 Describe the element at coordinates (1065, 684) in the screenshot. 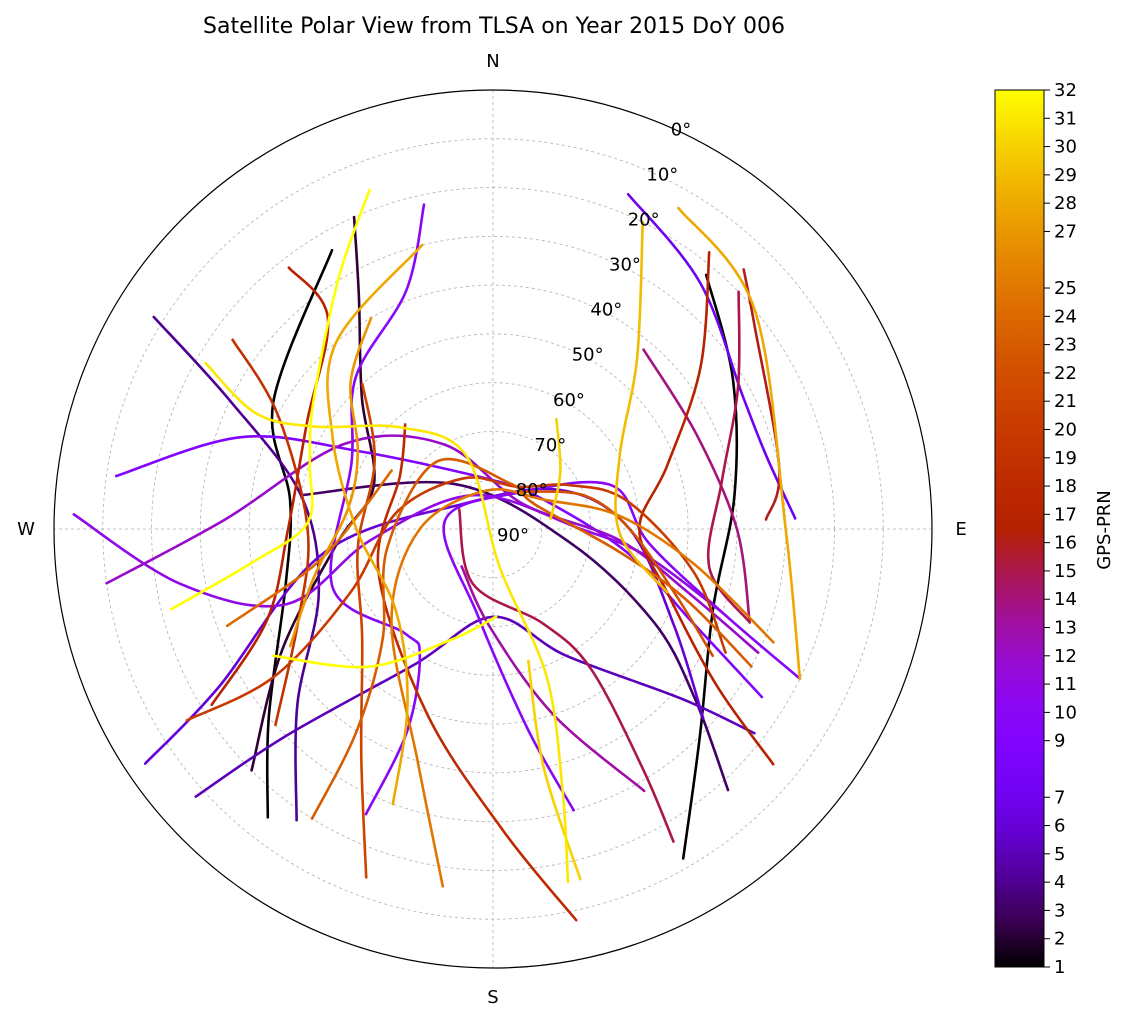

I see `colorbar-tick-label: 11` at that location.